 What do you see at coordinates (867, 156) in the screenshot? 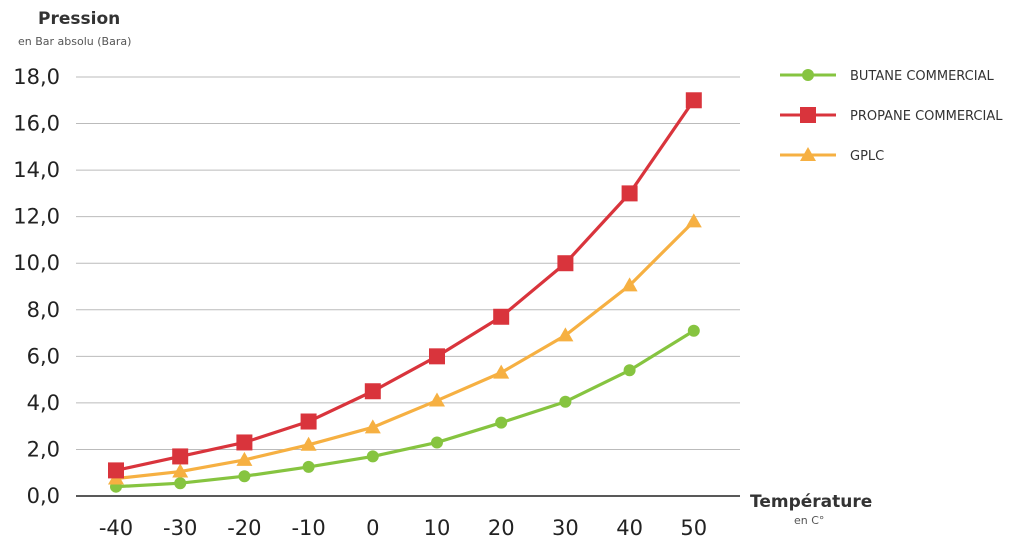
I see `legend-label: GPLC` at bounding box center [867, 156].